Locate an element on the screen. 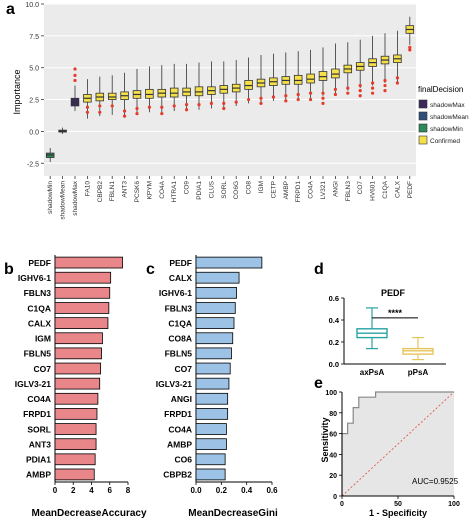 The image size is (474, 520). c-category-label: CO7 is located at coordinates (184, 369).